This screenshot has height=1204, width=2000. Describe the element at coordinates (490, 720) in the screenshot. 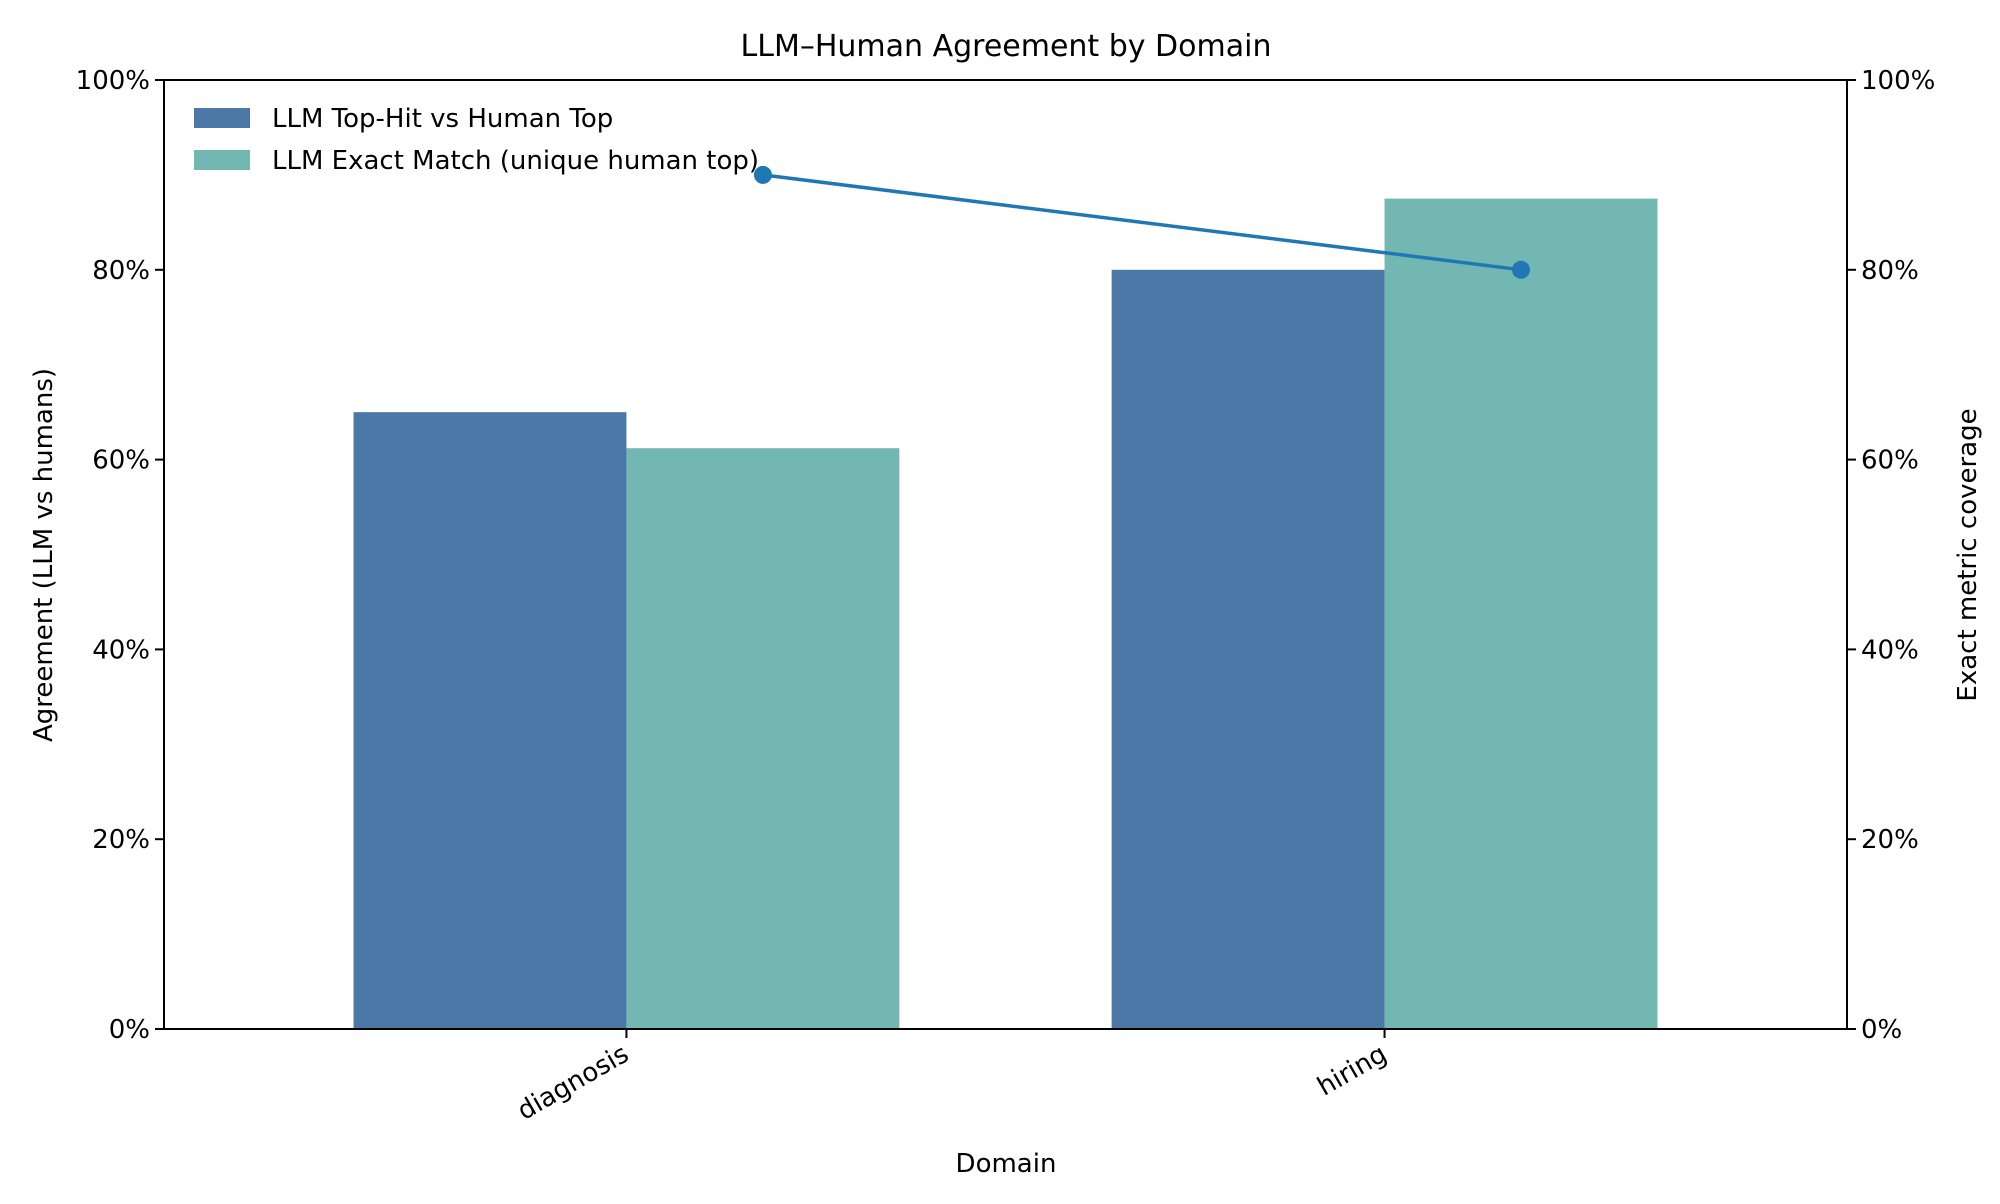

I see `bar-series-1-diagnosis` at that location.